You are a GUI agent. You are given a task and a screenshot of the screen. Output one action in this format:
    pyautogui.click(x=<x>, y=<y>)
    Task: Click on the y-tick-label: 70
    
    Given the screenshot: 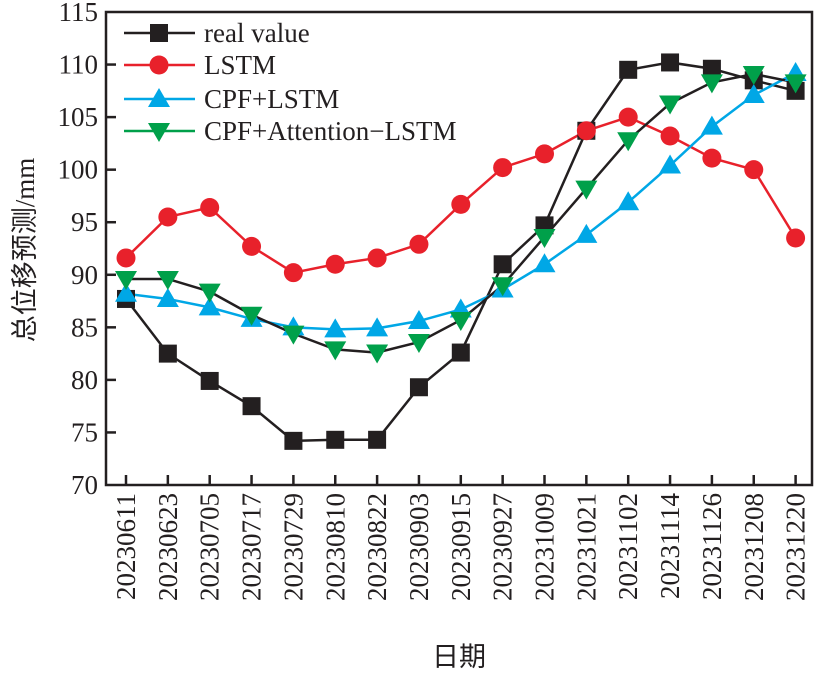 What is the action you would take?
    pyautogui.click(x=84, y=485)
    